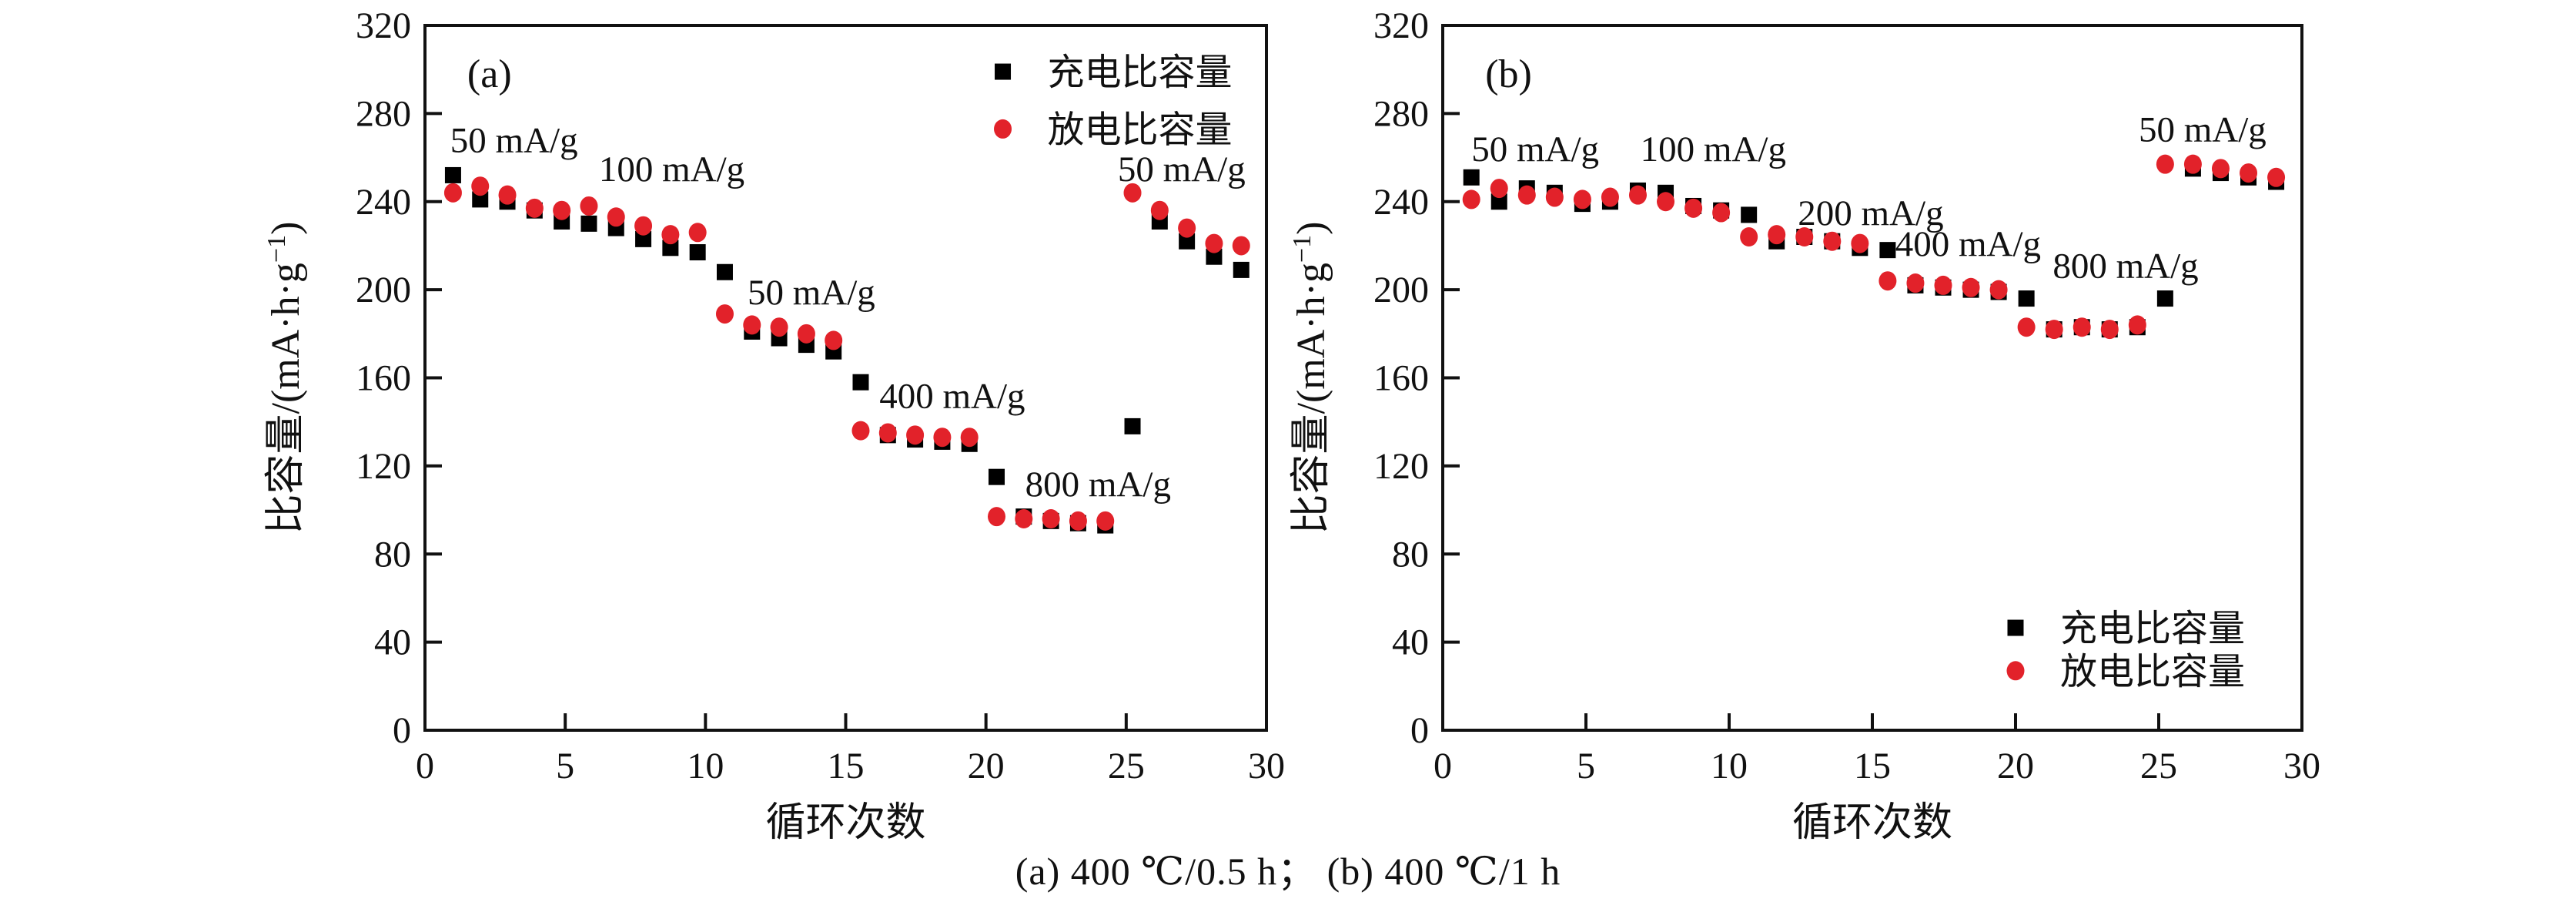 The height and width of the screenshot is (902, 2576). I want to click on rate-annotation: 400 mA/g, so click(952, 396).